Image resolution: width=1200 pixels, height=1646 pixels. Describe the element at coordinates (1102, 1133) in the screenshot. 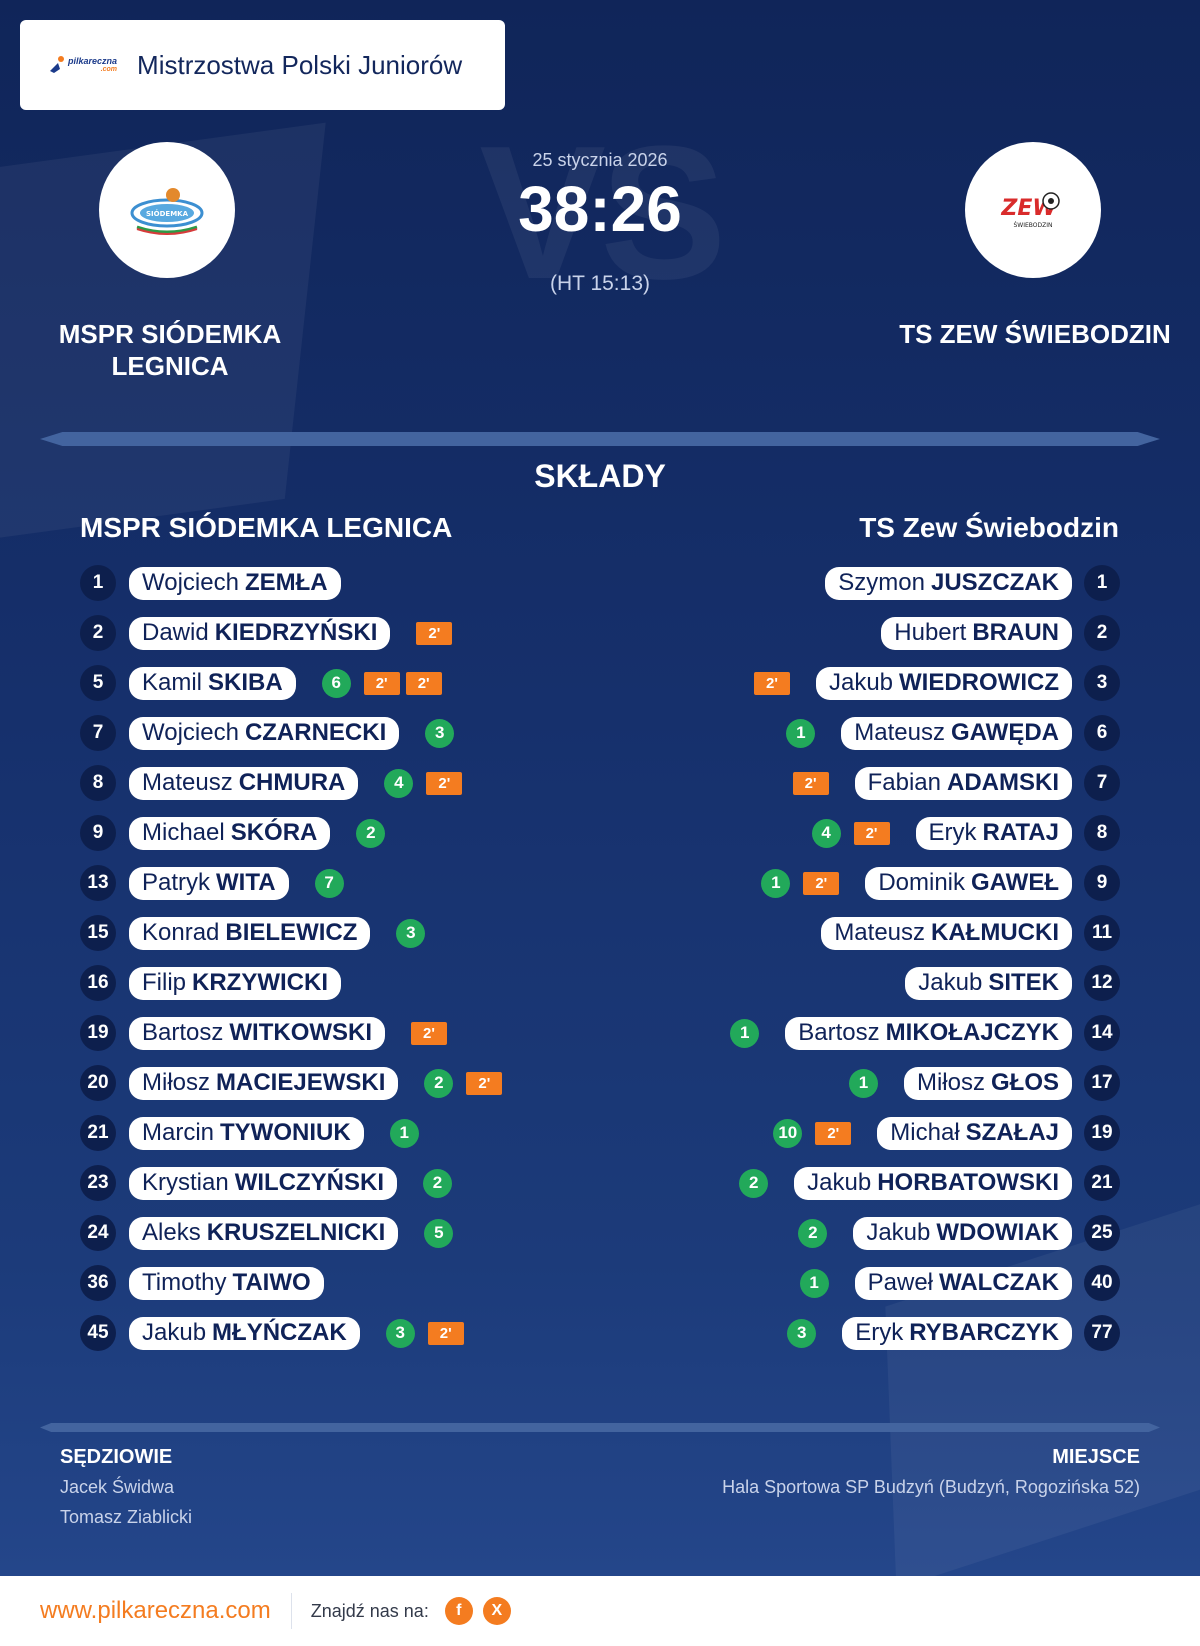

I see `player-number: 19` at that location.